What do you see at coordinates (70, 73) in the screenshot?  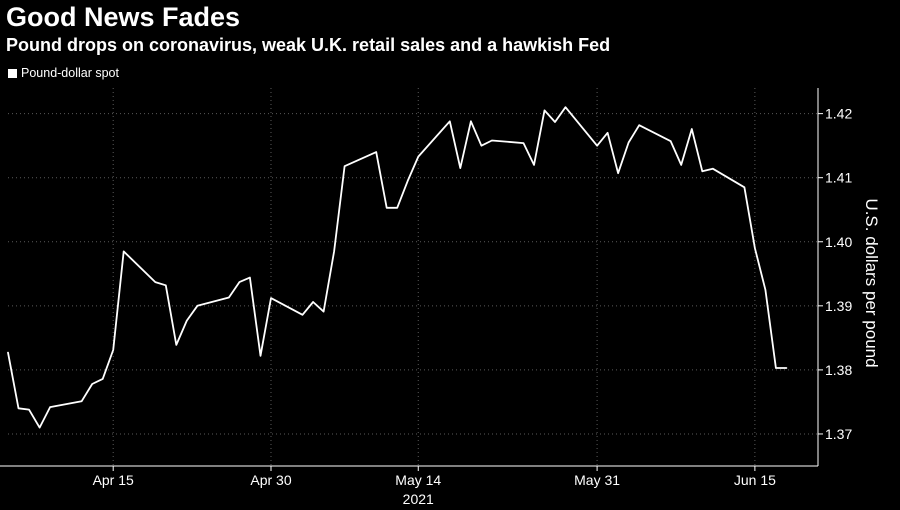 I see `legend-label: Pound-dollar spot` at bounding box center [70, 73].